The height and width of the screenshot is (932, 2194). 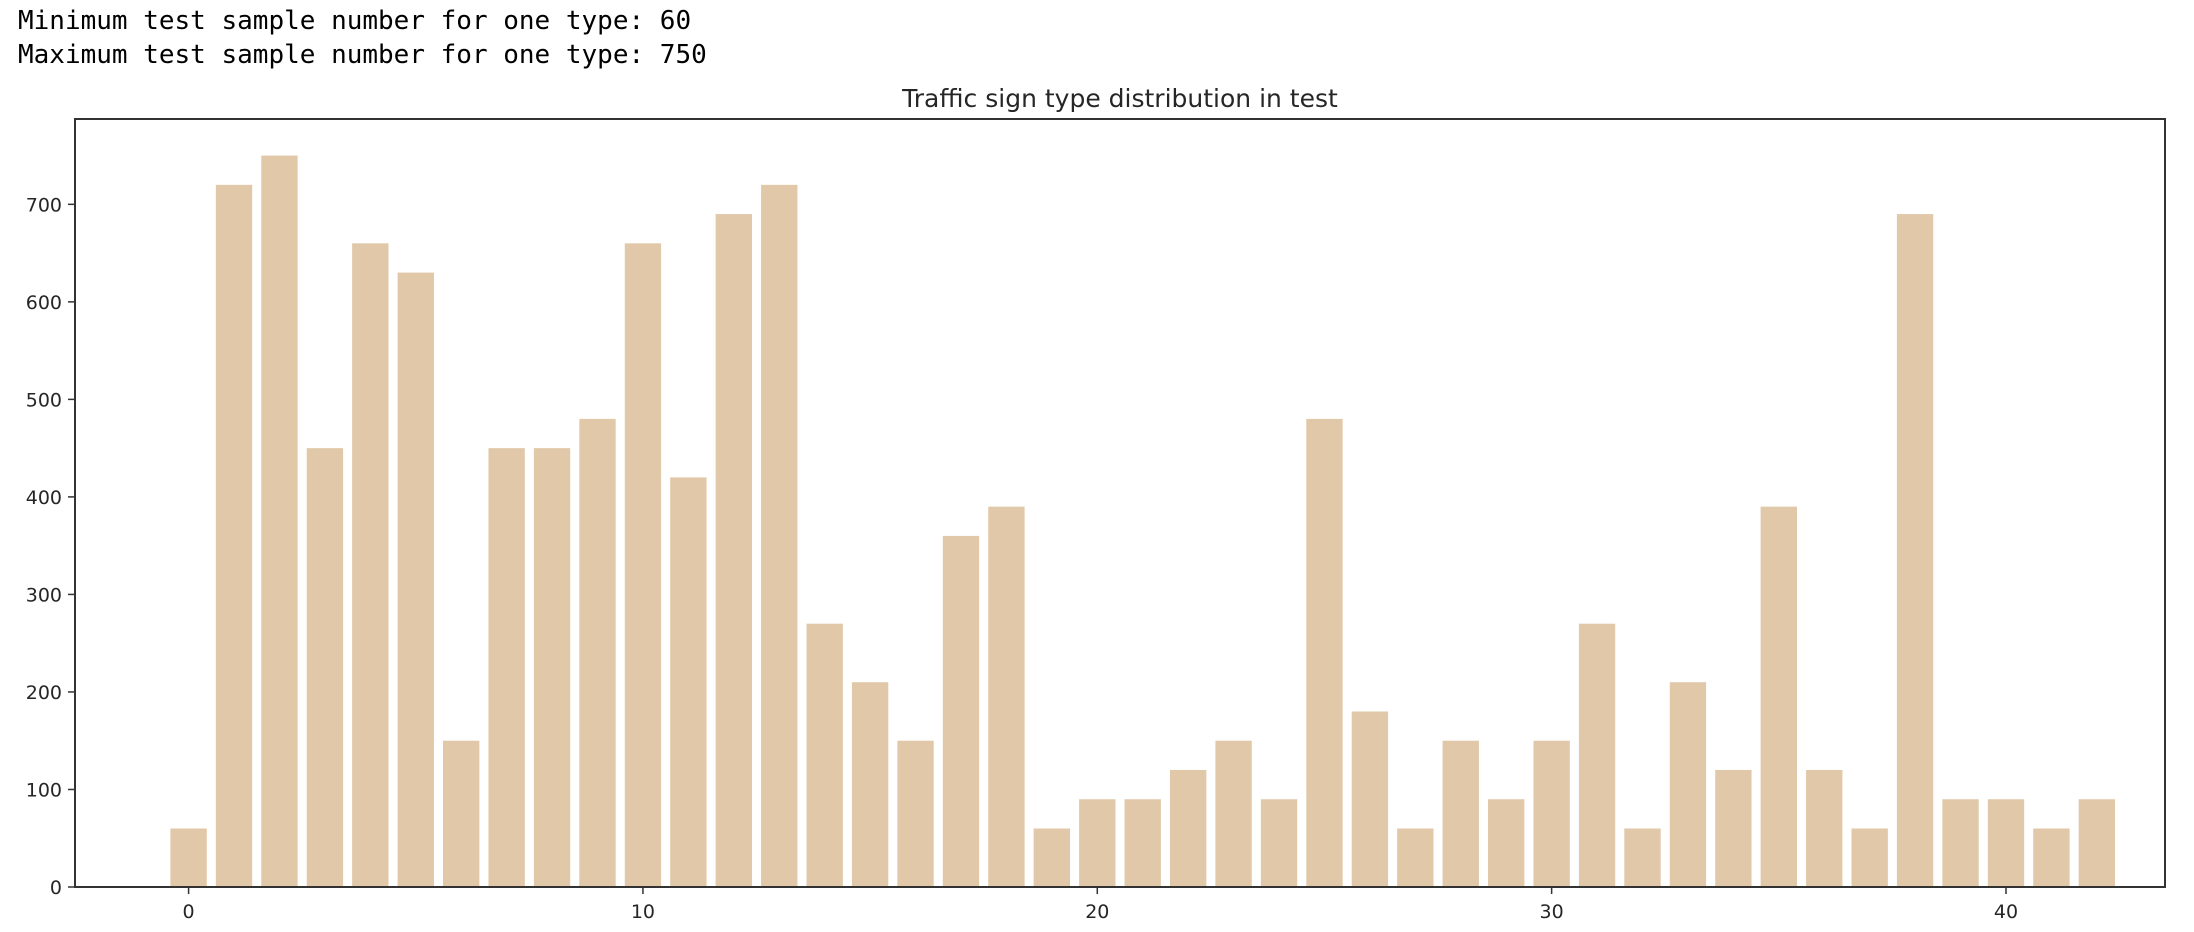 What do you see at coordinates (1097, 912) in the screenshot?
I see `x-tick-label-20: 20` at bounding box center [1097, 912].